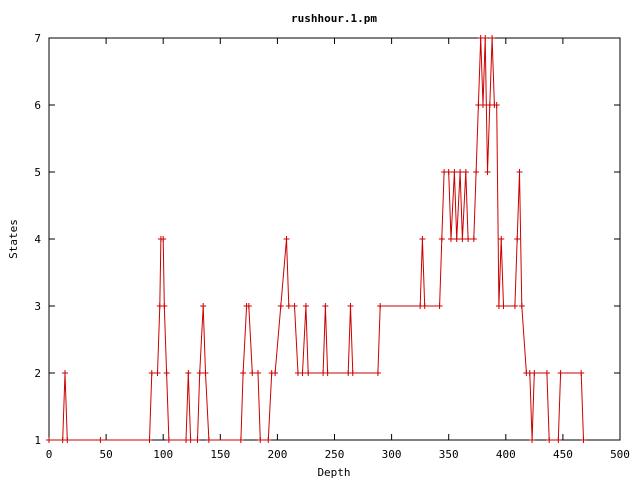 Image resolution: width=640 pixels, height=480 pixels. What do you see at coordinates (37, 306) in the screenshot?
I see `y-tick-label: 3` at bounding box center [37, 306].